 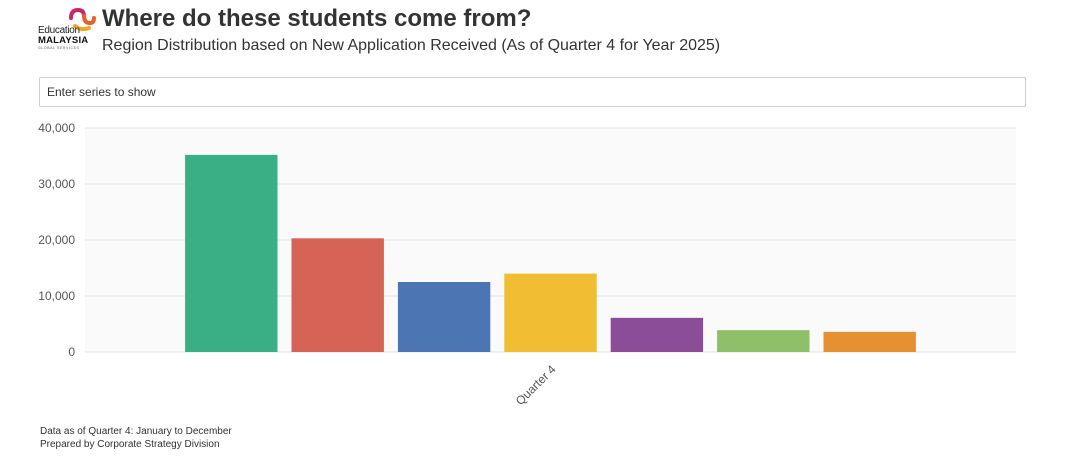 I want to click on y-tick-label: 20,000, so click(x=56, y=240).